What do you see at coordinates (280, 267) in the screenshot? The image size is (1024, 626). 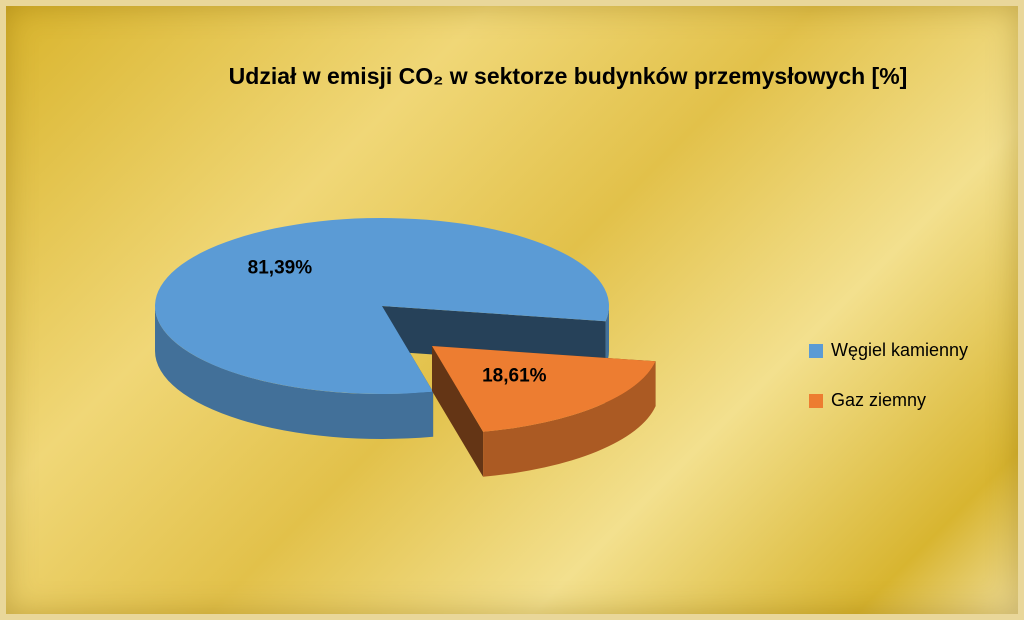 I see `data-label: 81,39%` at bounding box center [280, 267].